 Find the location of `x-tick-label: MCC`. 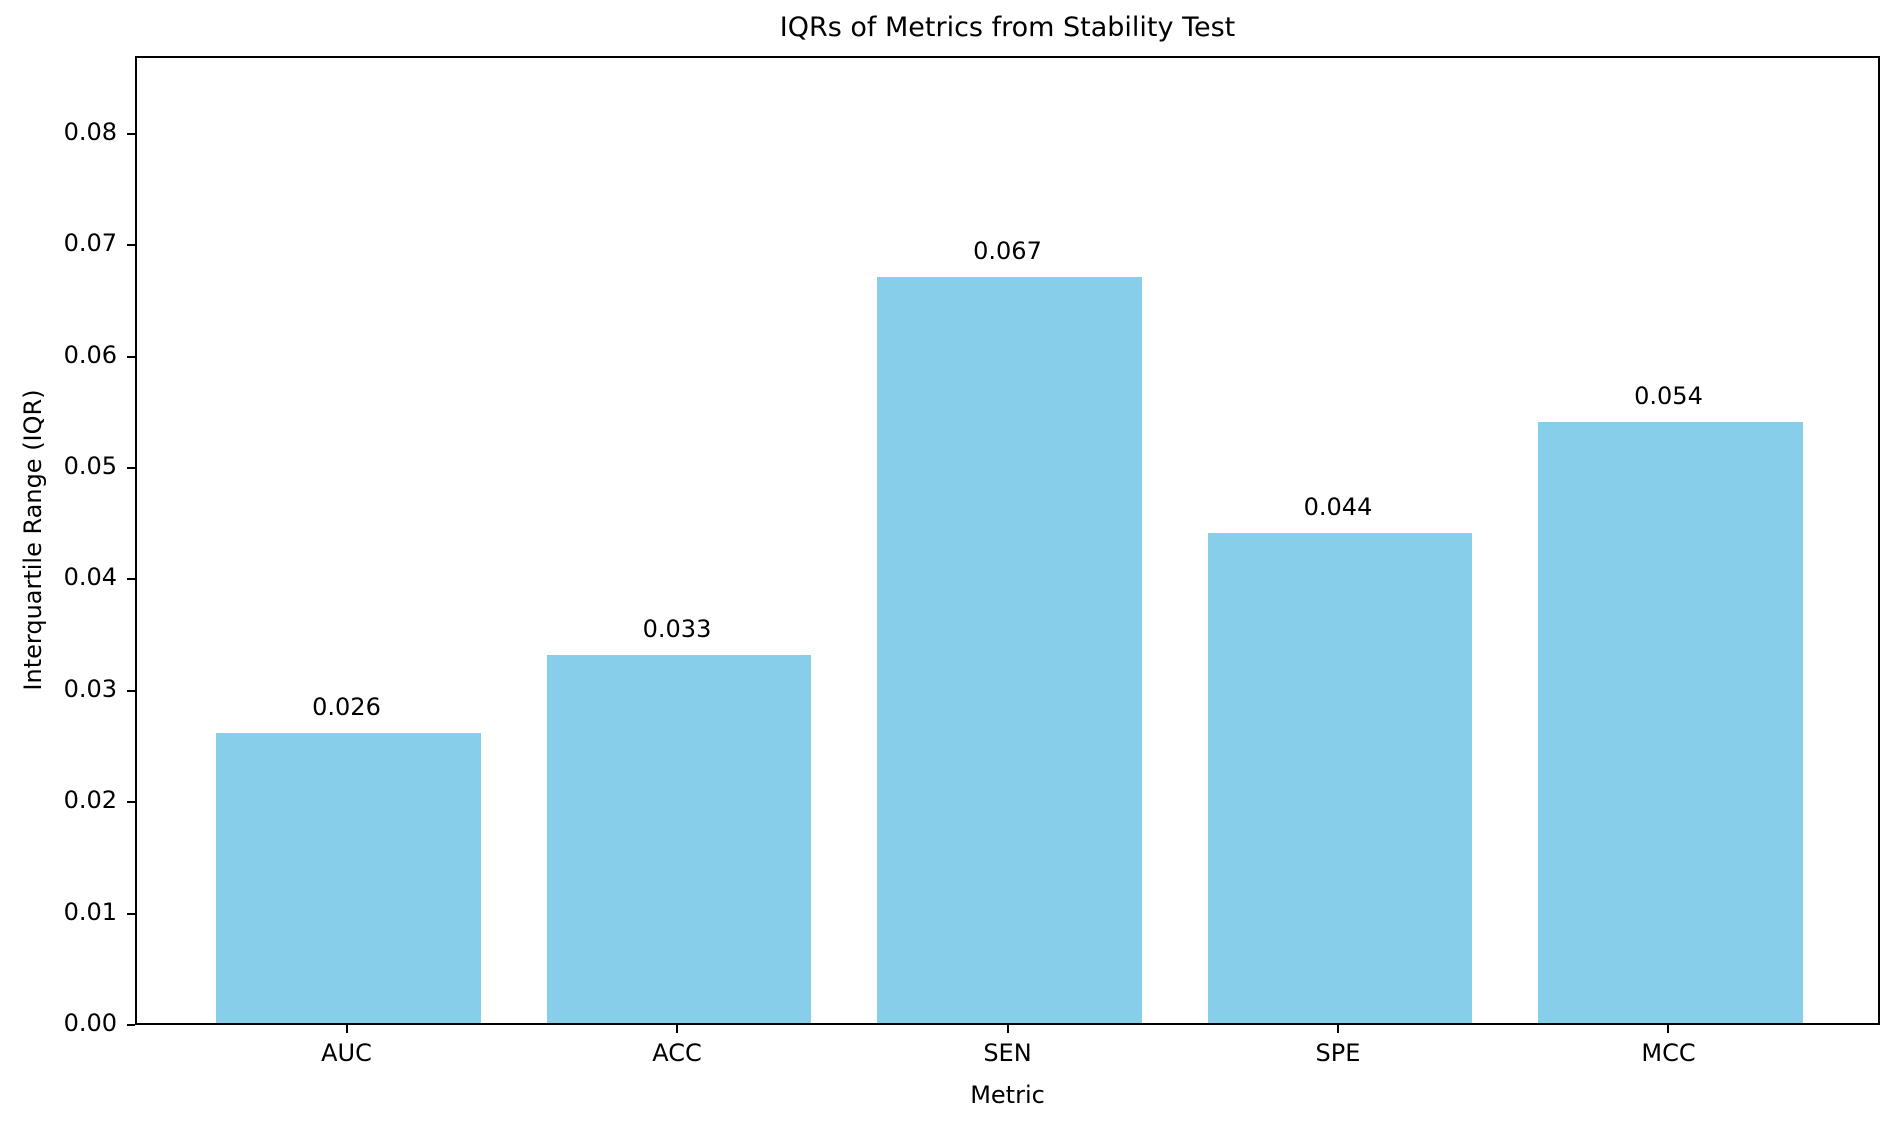

x-tick-label: MCC is located at coordinates (1668, 1053).